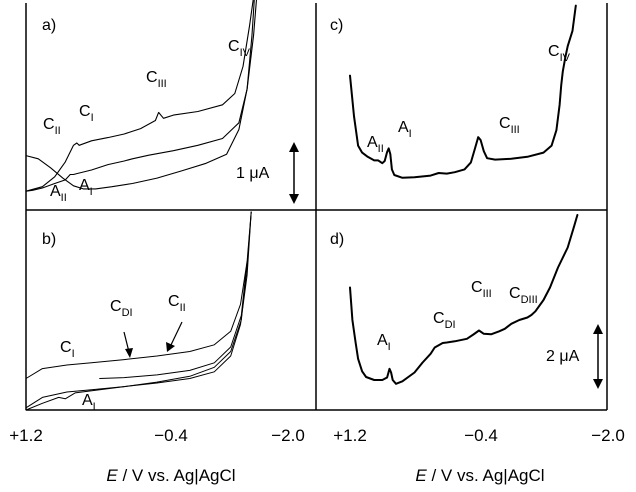 This screenshot has width=636, height=492. Describe the element at coordinates (86, 113) in the screenshot. I see `peak-label-a-ci: CI` at that location.